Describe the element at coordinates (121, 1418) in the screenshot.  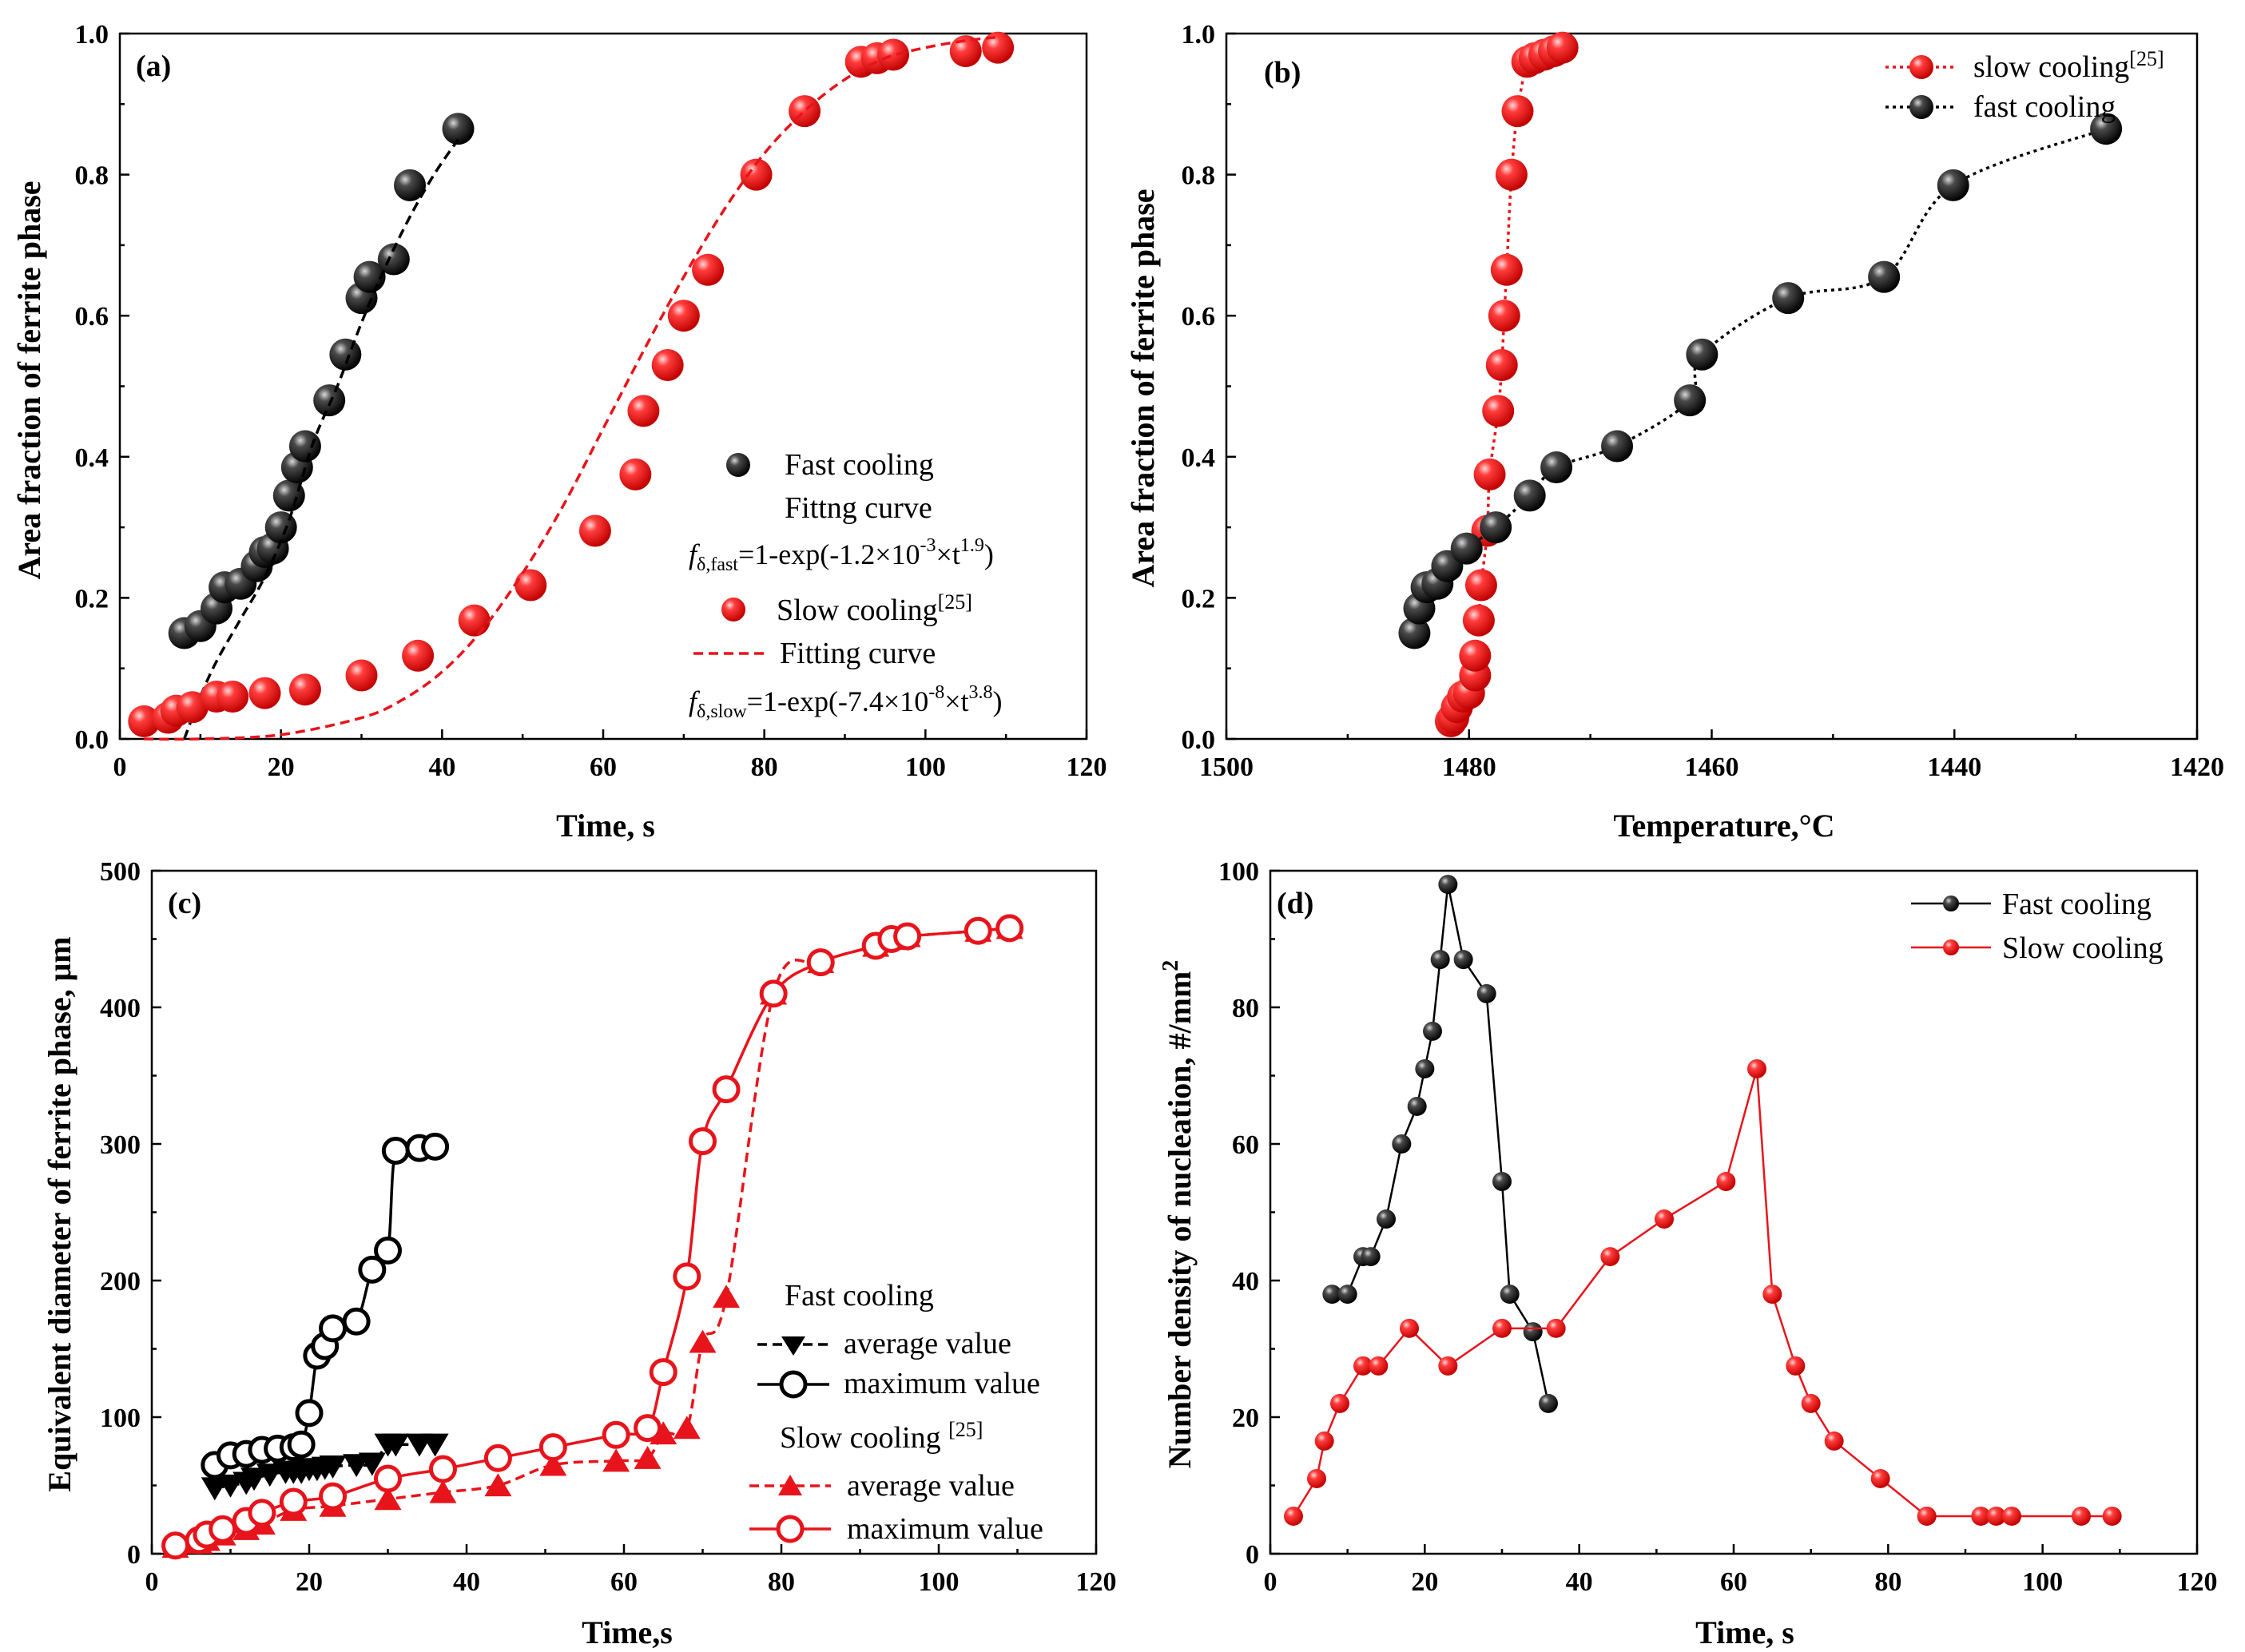
I see `y-tick-label: 100` at that location.